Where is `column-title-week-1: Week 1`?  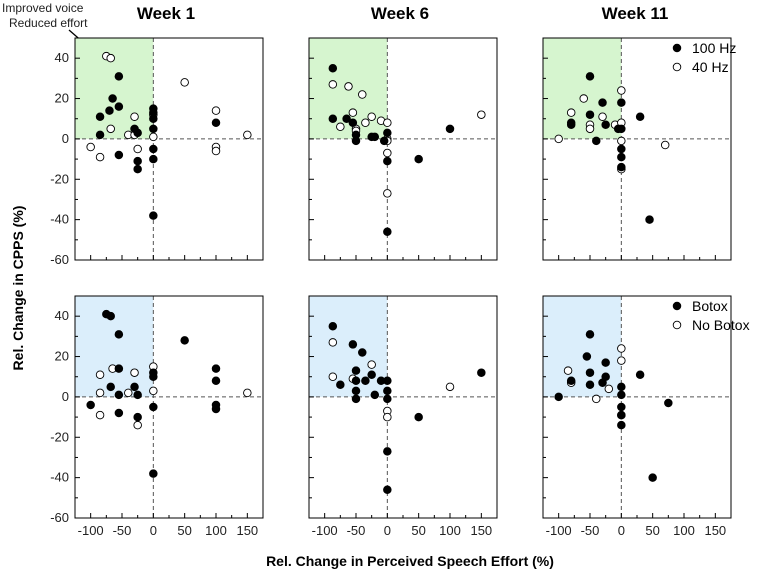 column-title-week-1: Week 1 is located at coordinates (166, 13).